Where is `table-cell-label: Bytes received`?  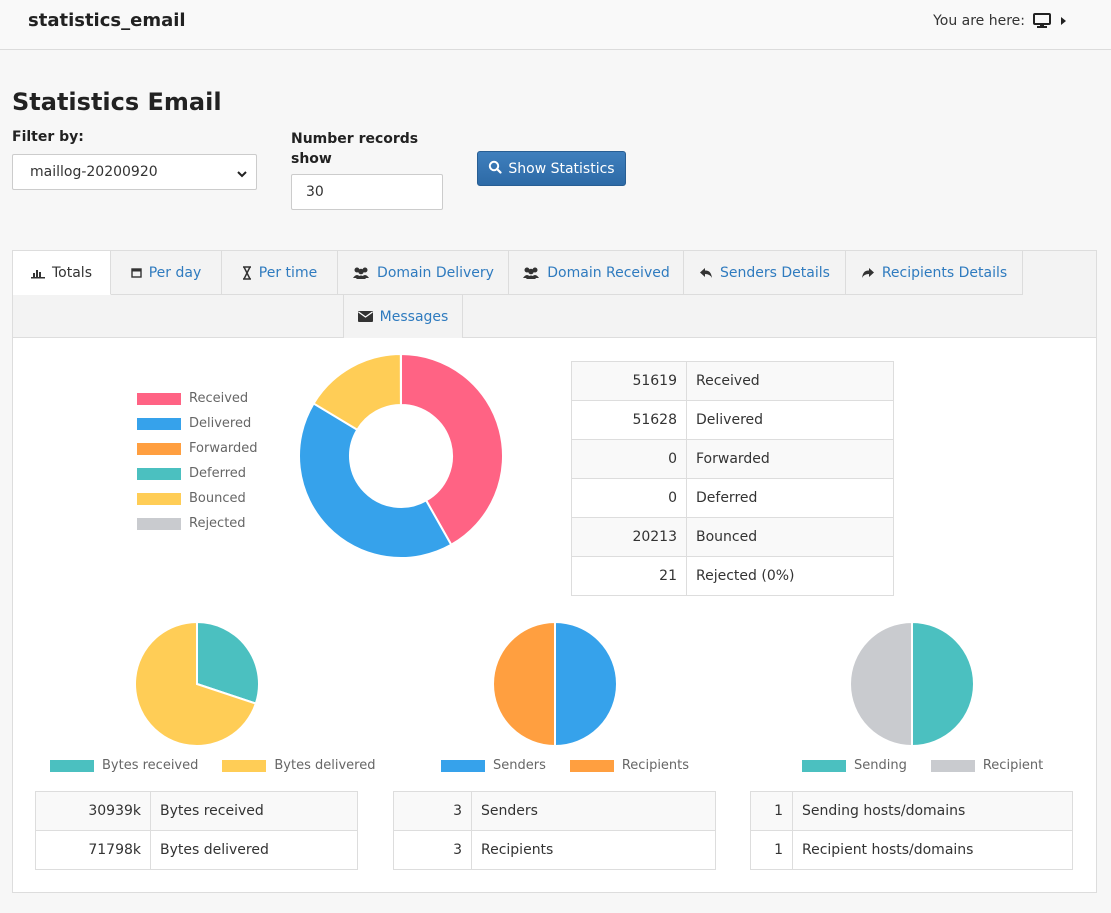
table-cell-label: Bytes received is located at coordinates (254, 811).